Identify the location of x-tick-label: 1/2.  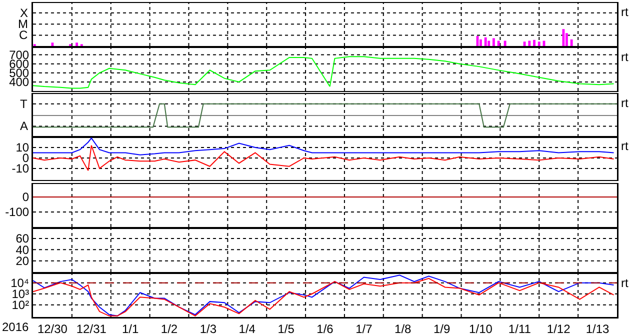
(169, 328).